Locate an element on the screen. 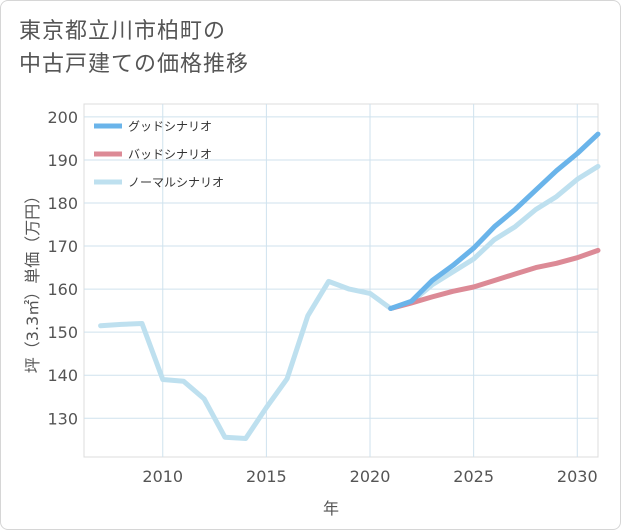 The width and height of the screenshot is (621, 530). y-tick-label: 140 is located at coordinates (62, 375).